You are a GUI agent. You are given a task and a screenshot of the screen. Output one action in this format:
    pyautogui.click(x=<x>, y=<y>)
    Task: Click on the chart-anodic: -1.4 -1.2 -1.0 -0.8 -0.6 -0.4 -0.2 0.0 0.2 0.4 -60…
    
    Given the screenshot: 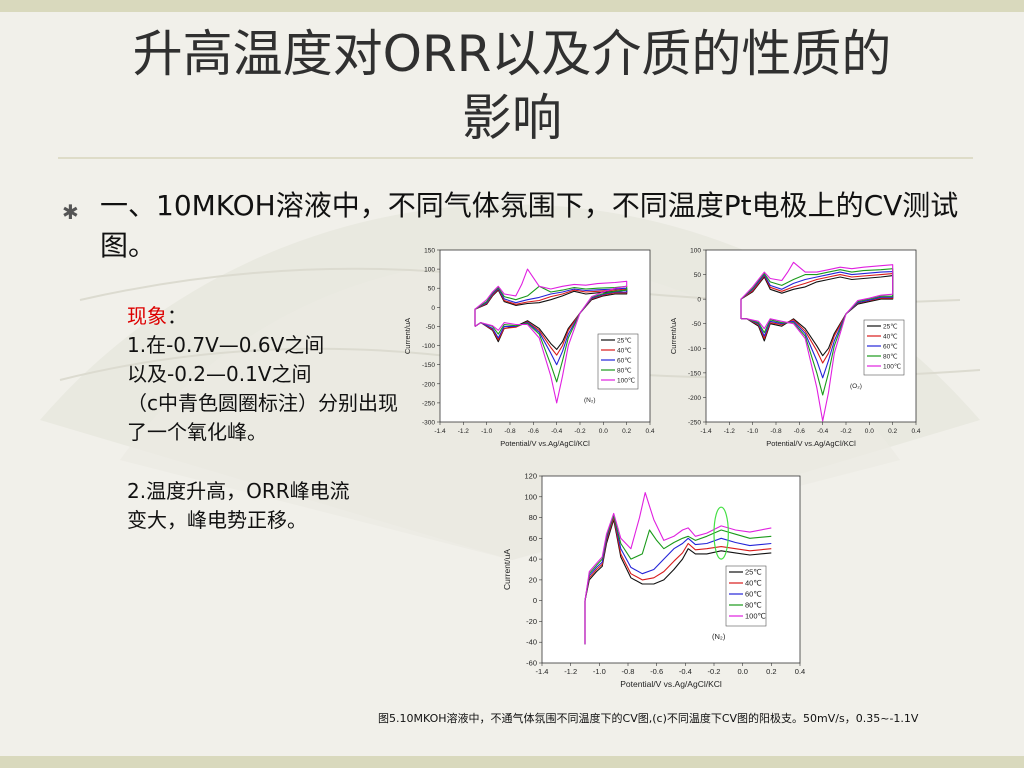 What is the action you would take?
    pyautogui.click(x=655, y=583)
    